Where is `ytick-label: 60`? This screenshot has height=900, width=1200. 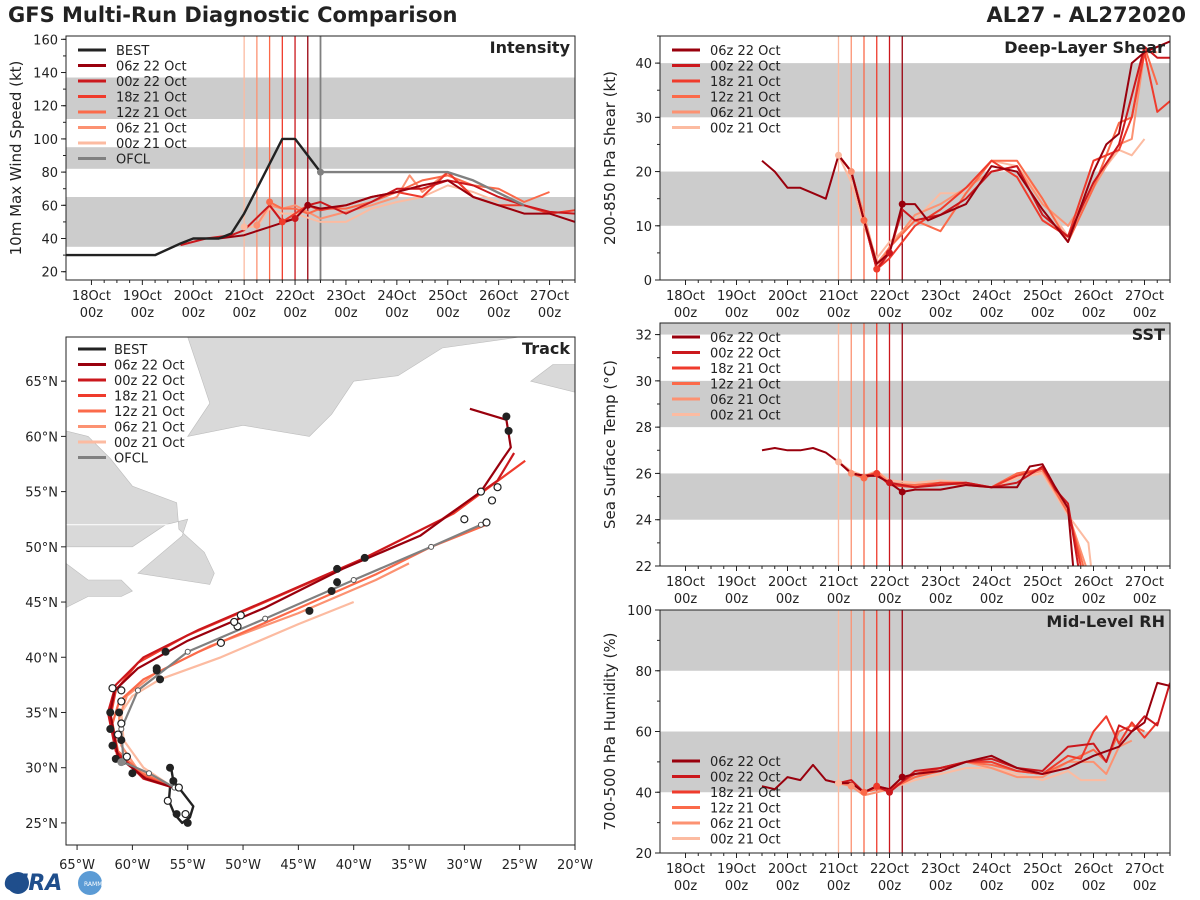
ytick-label: 60 is located at coordinates (643, 733).